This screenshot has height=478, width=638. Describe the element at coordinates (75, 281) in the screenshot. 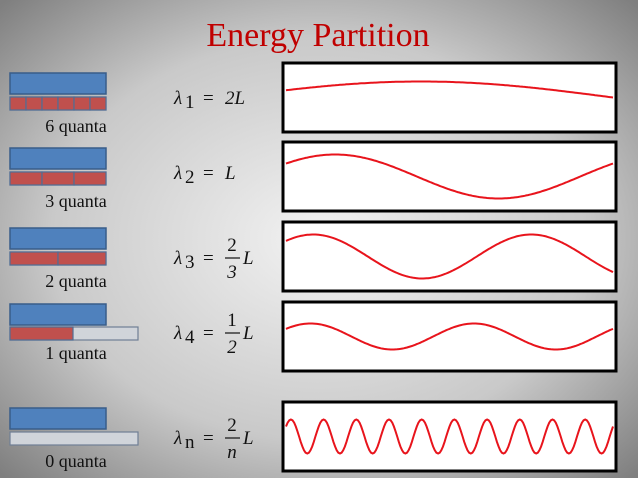

I see `quanta-label: 2 quanta` at that location.